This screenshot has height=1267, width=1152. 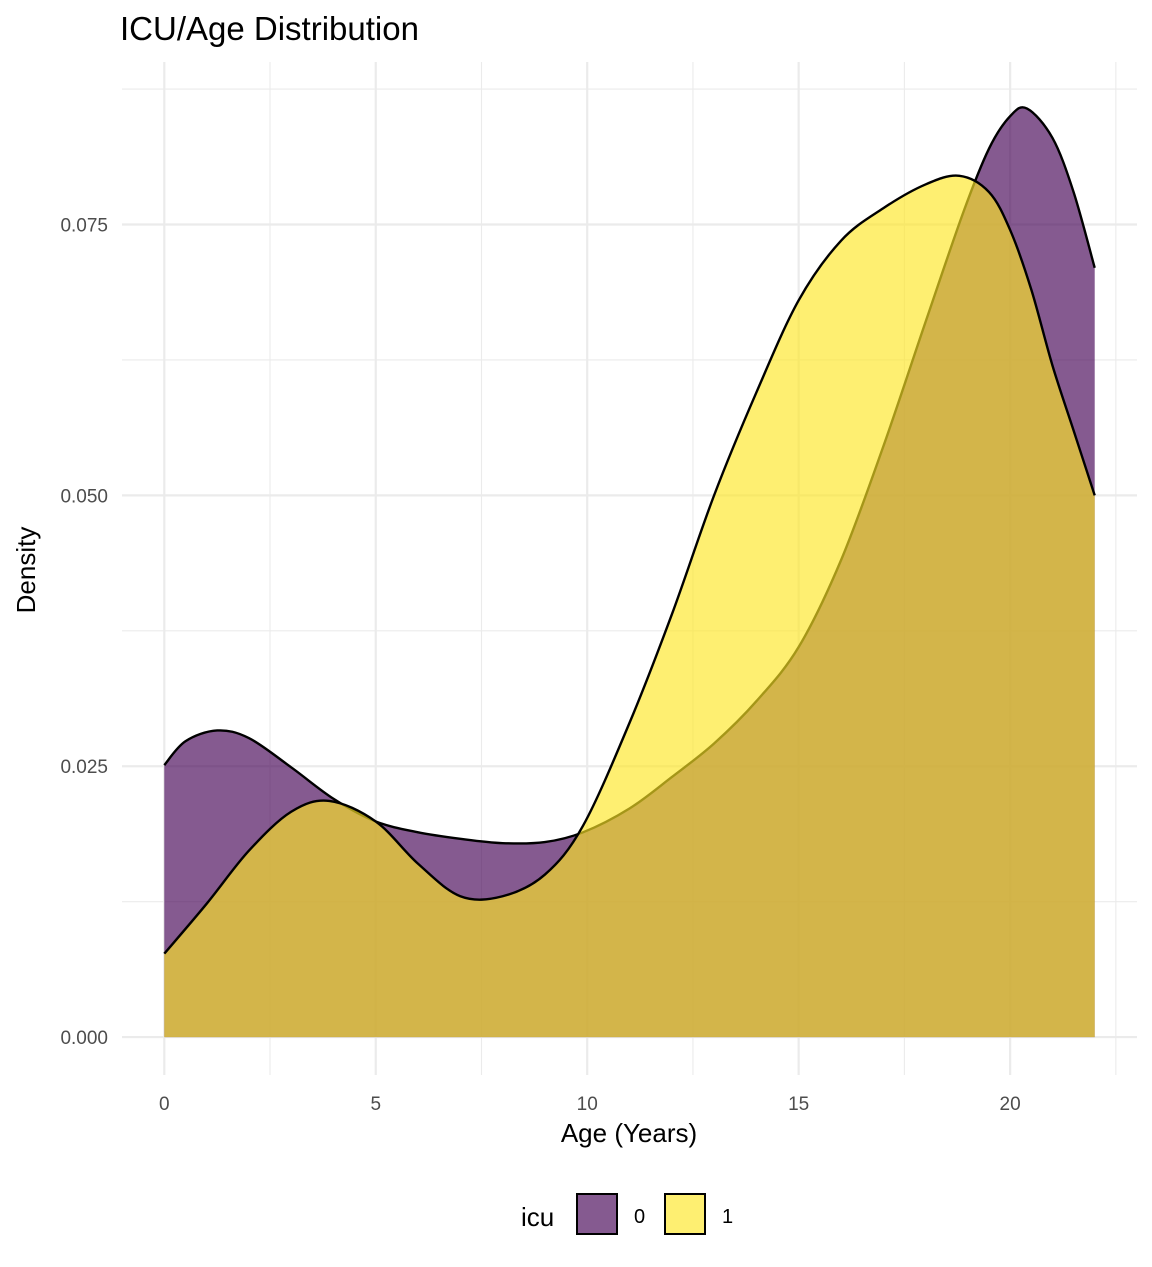 I want to click on y-axis-ticks: 0.000 0.025 0.050 0.075, so click(x=84, y=633).